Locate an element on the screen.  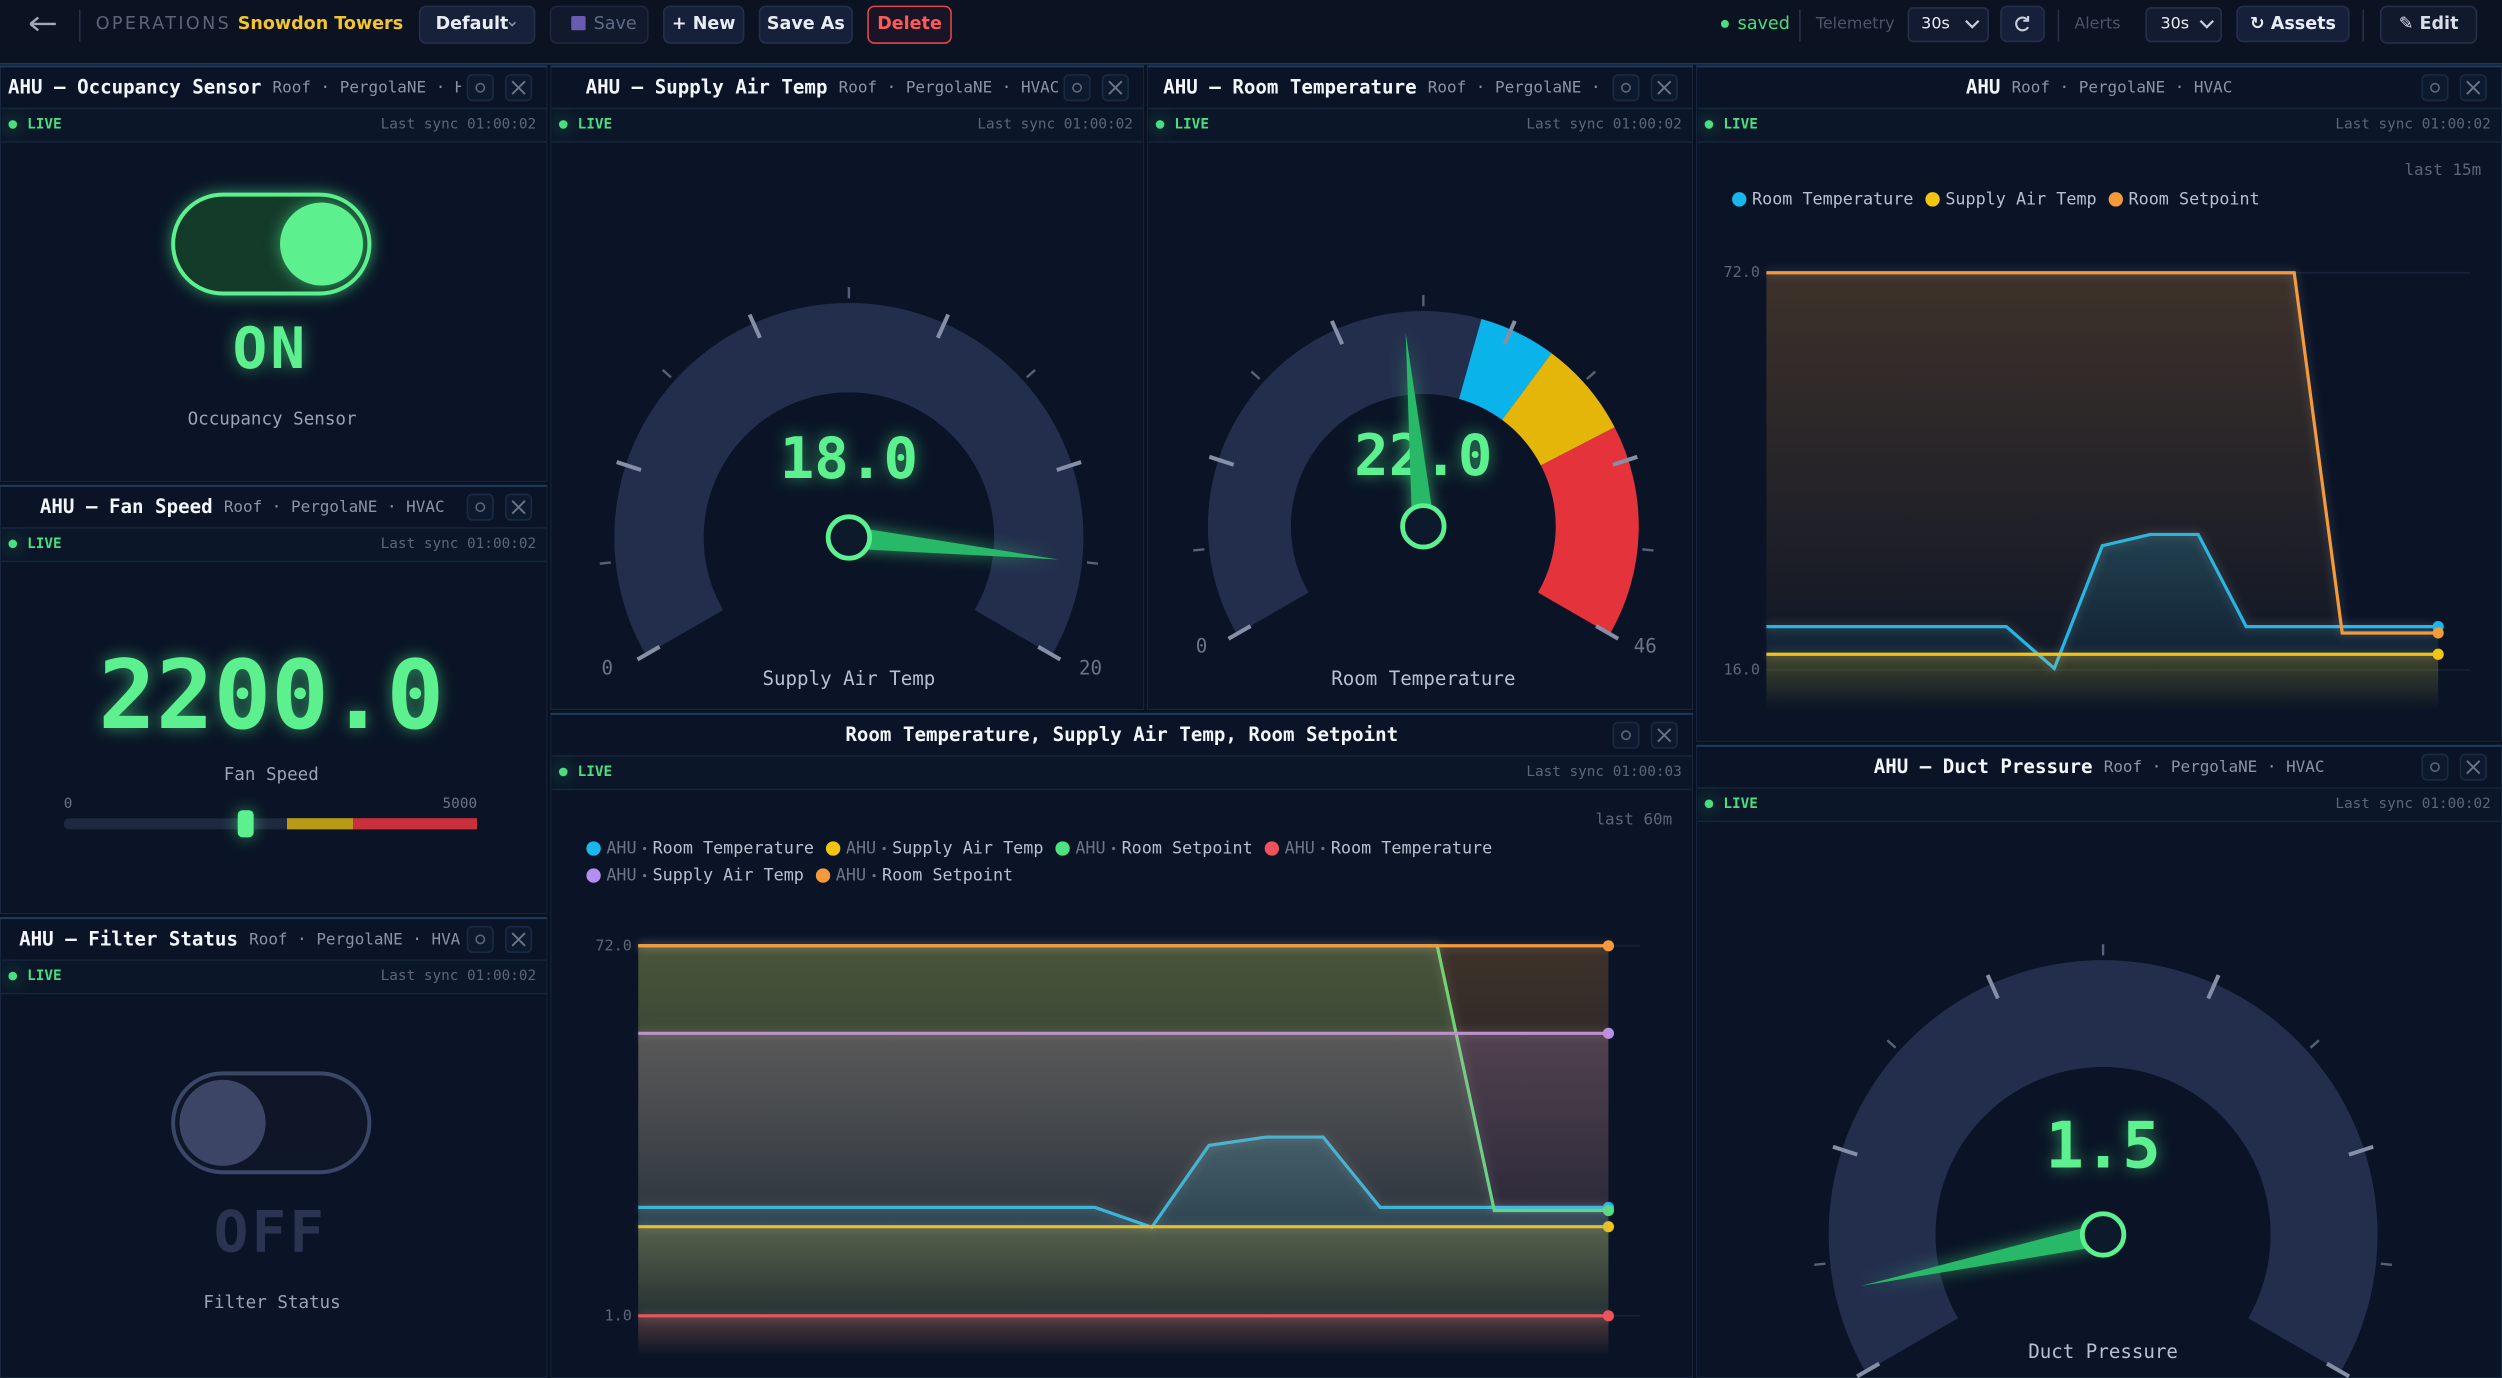
toolbar-bg is located at coordinates (1251, 32).